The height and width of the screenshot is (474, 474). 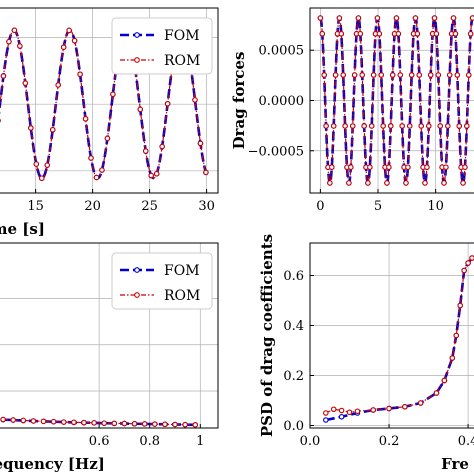 I want to click on series-line-ROM, so click(x=399, y=335).